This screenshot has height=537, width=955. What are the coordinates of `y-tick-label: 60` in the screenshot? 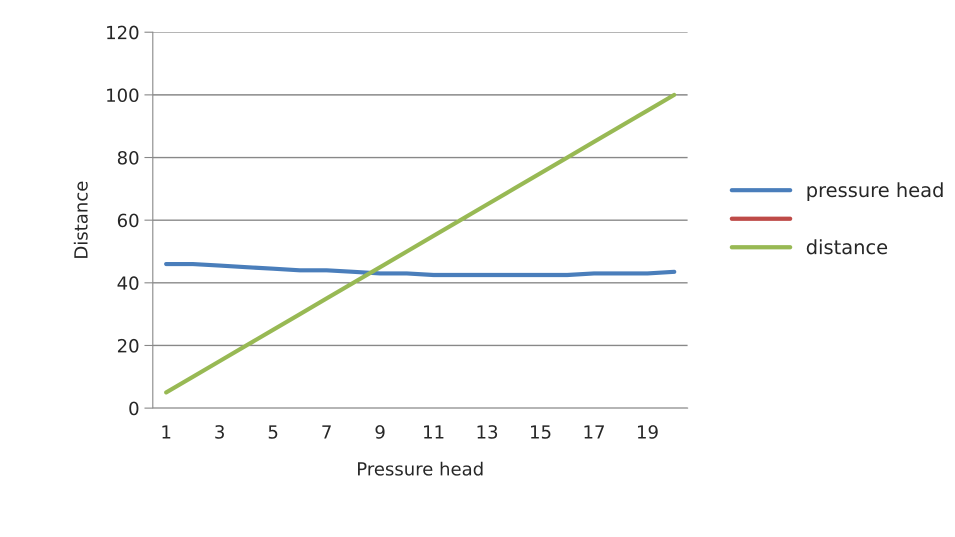 It's located at (128, 221).